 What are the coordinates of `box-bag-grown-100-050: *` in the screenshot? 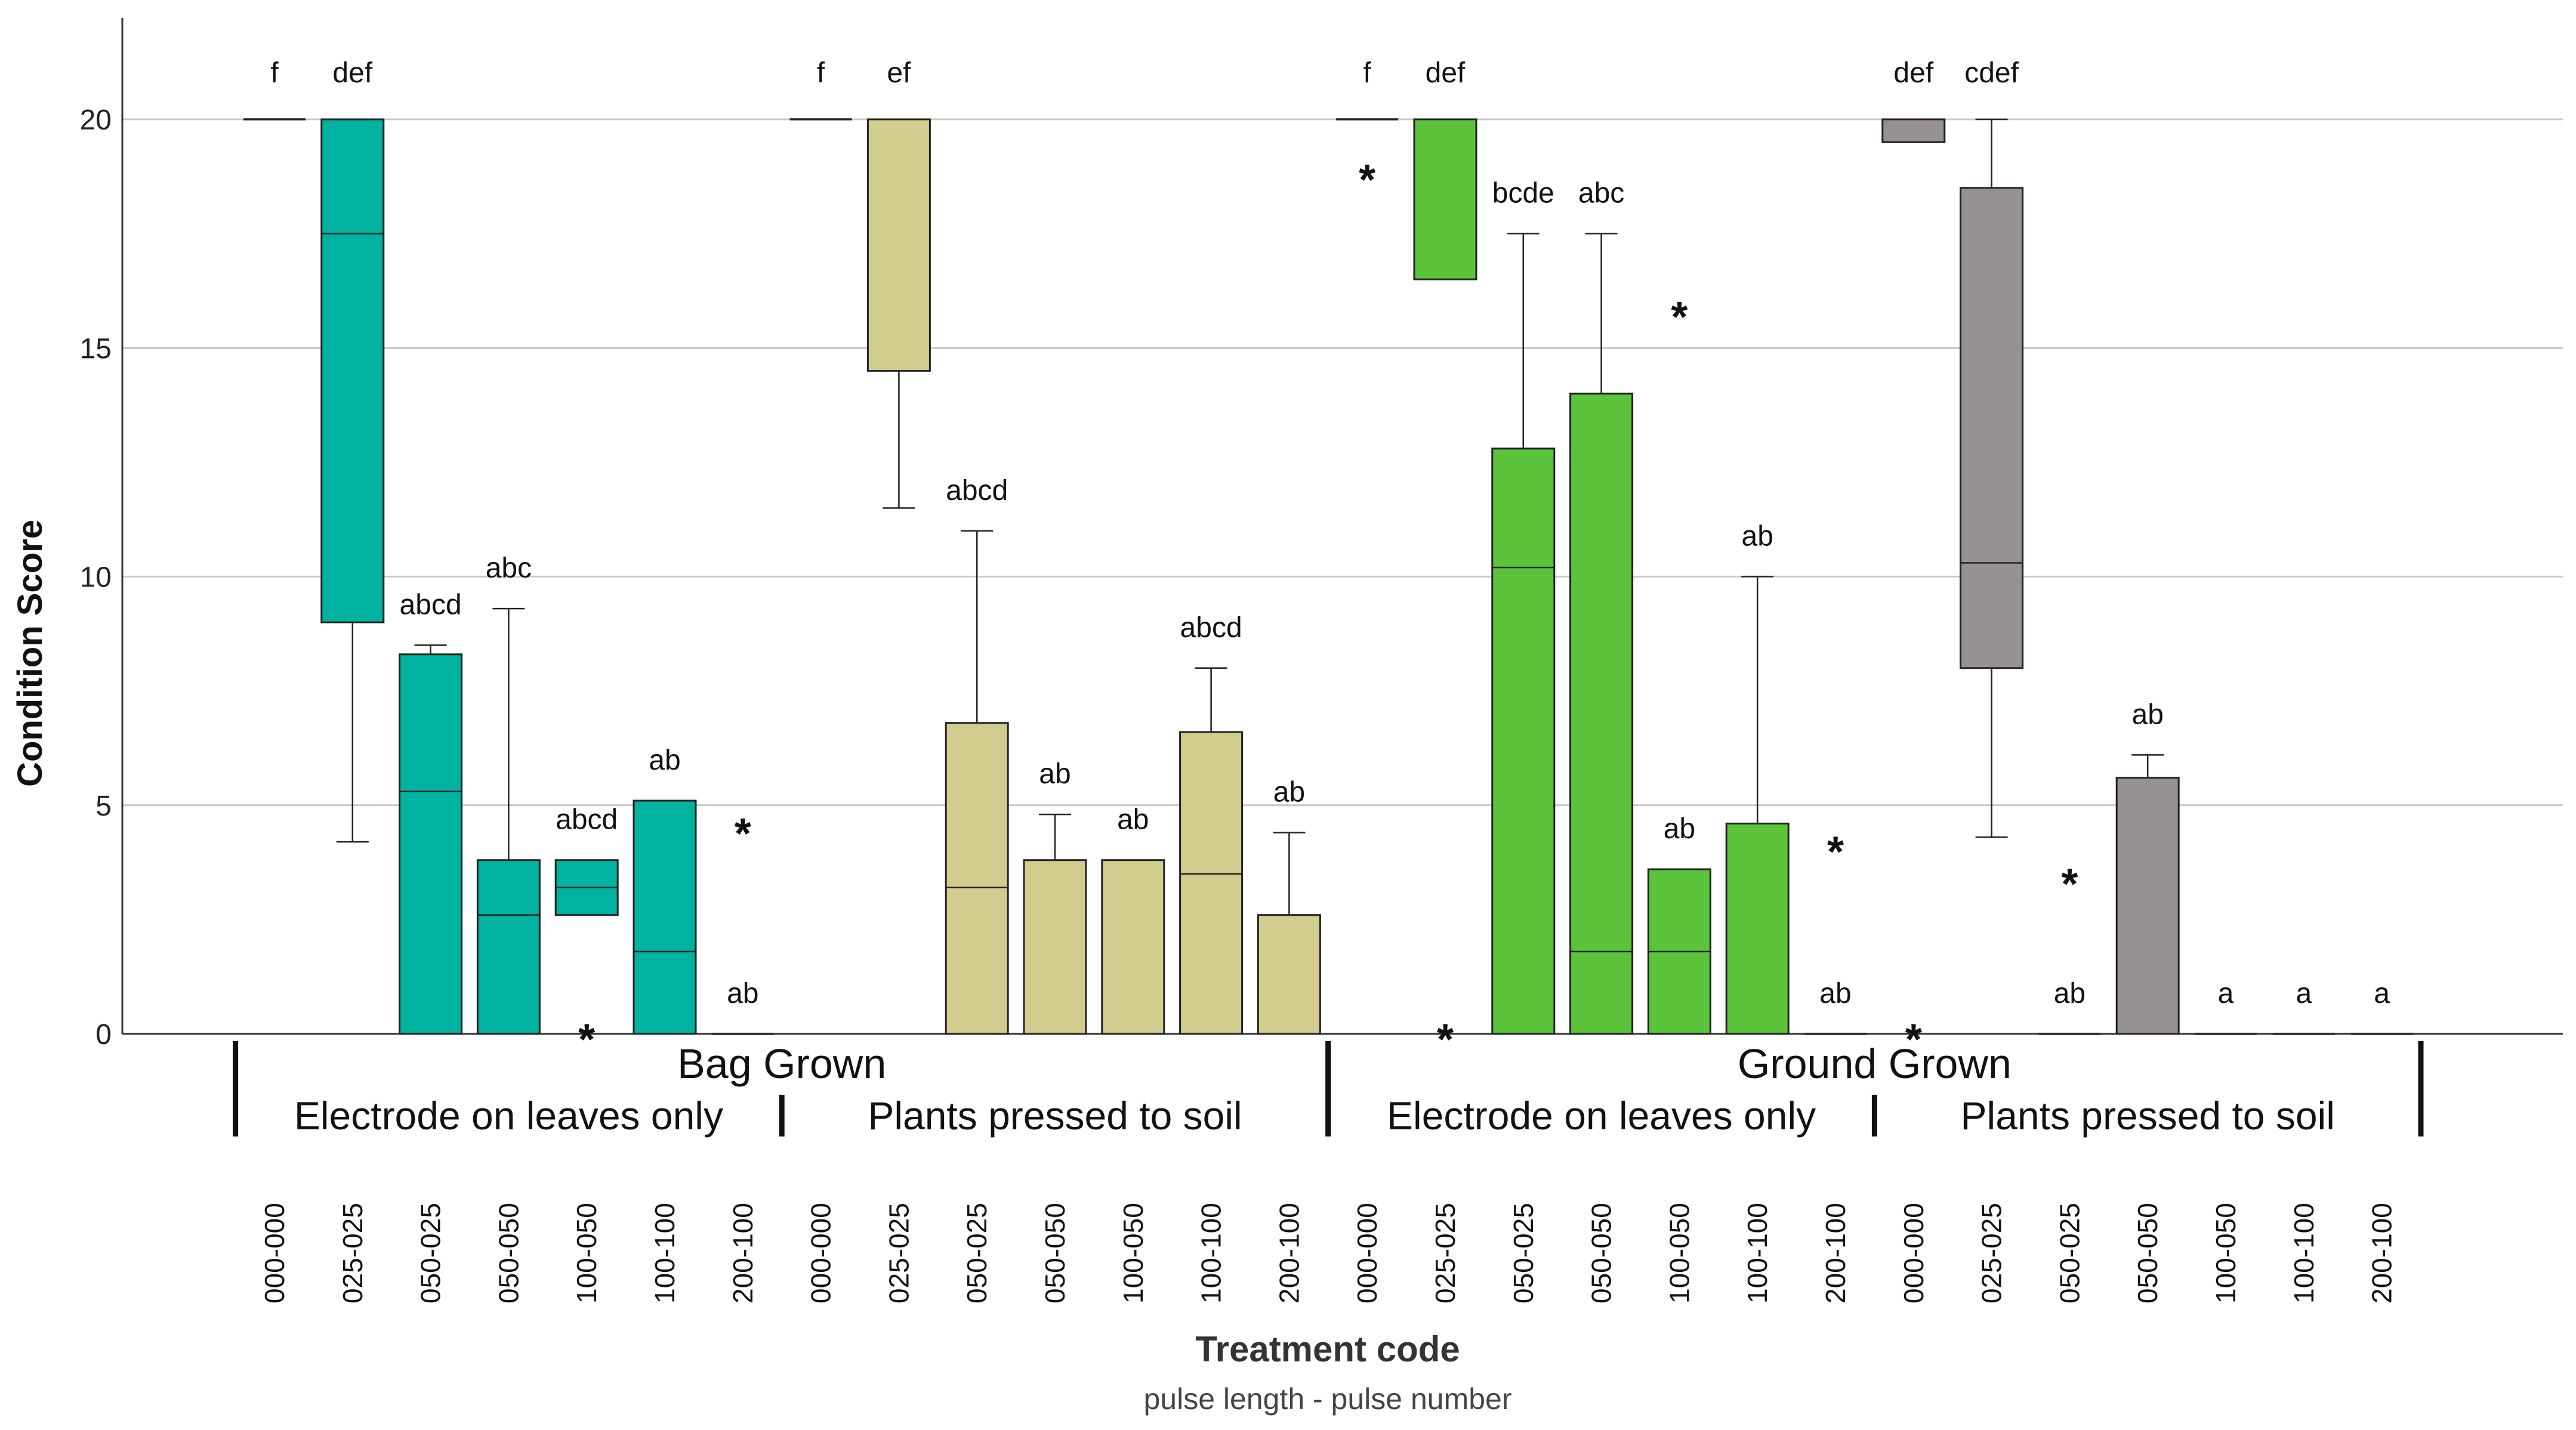 It's located at (587, 961).